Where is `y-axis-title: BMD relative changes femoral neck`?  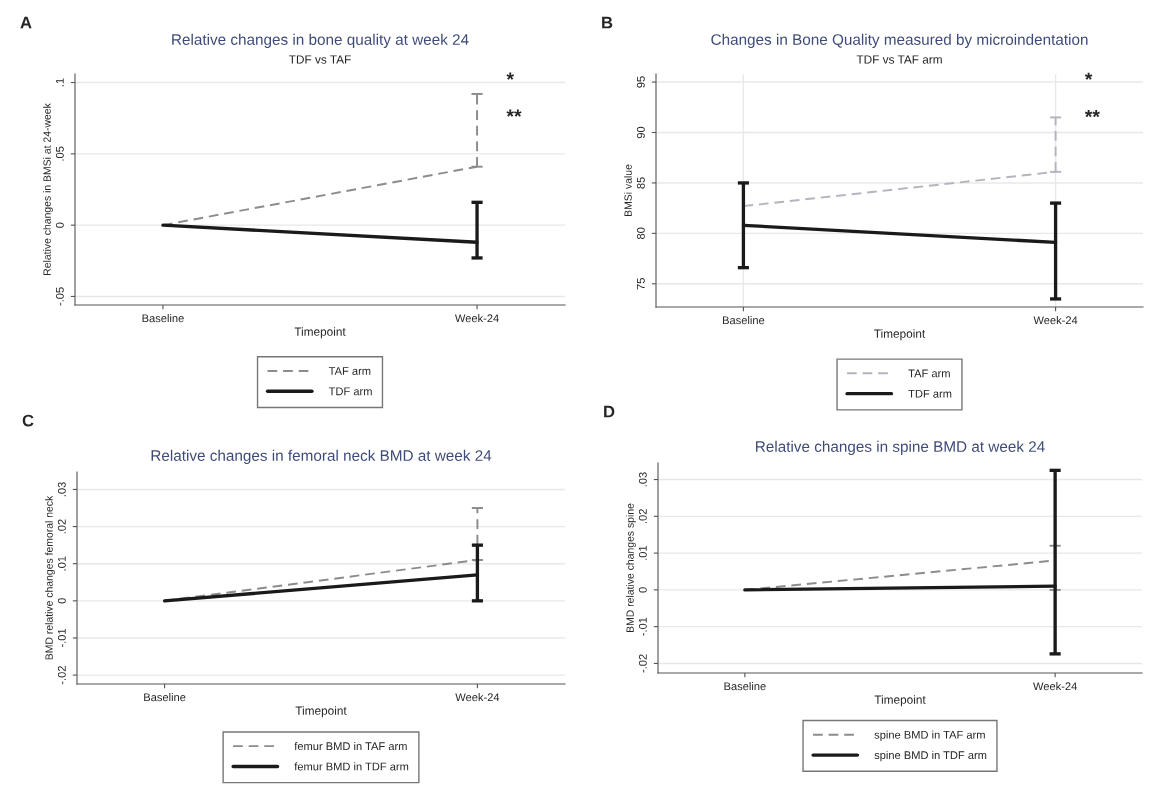
y-axis-title: BMD relative changes femoral neck is located at coordinates (50, 577).